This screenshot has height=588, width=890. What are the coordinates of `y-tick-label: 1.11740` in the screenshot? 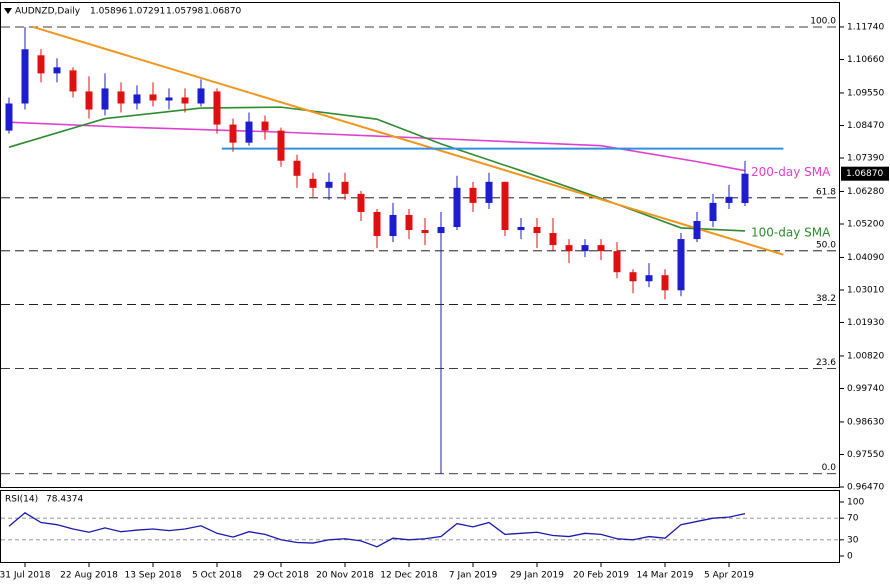 It's located at (865, 27).